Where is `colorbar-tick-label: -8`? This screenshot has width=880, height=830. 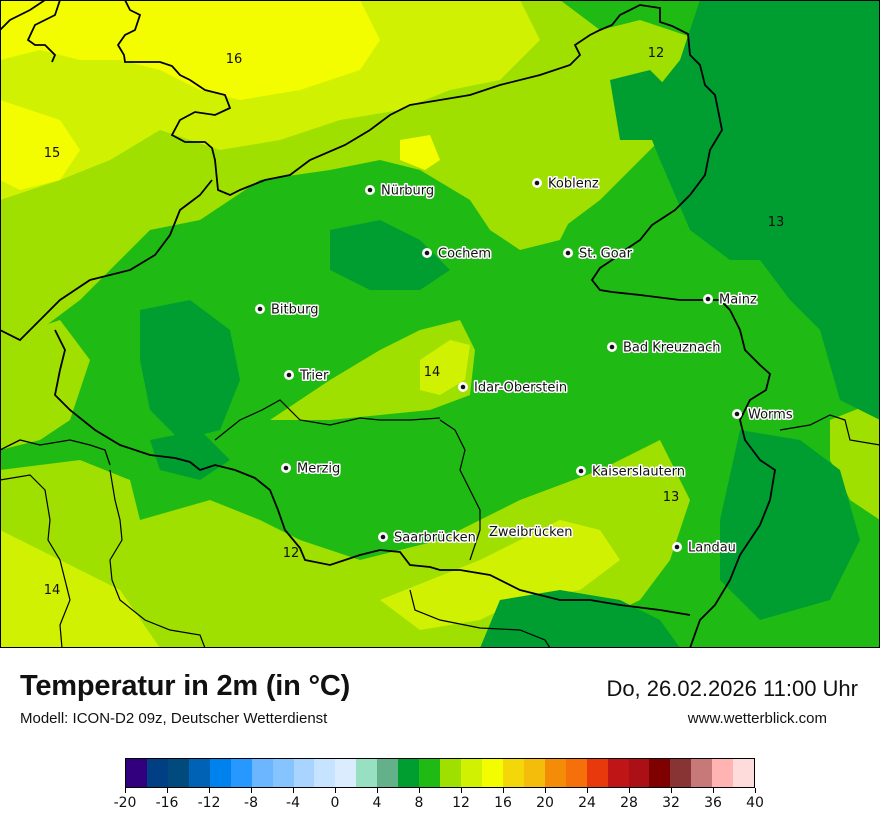 colorbar-tick-label: -8 is located at coordinates (251, 803).